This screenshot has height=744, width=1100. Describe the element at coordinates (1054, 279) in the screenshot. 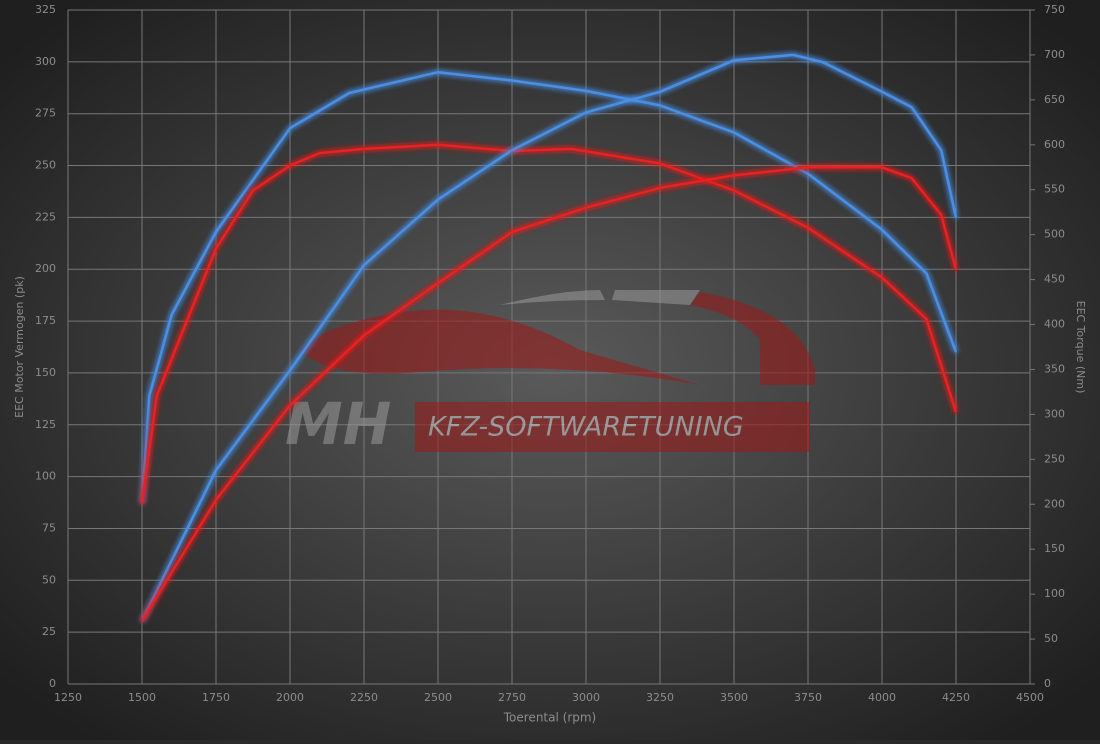

I see `y2-tick-label: 450` at that location.